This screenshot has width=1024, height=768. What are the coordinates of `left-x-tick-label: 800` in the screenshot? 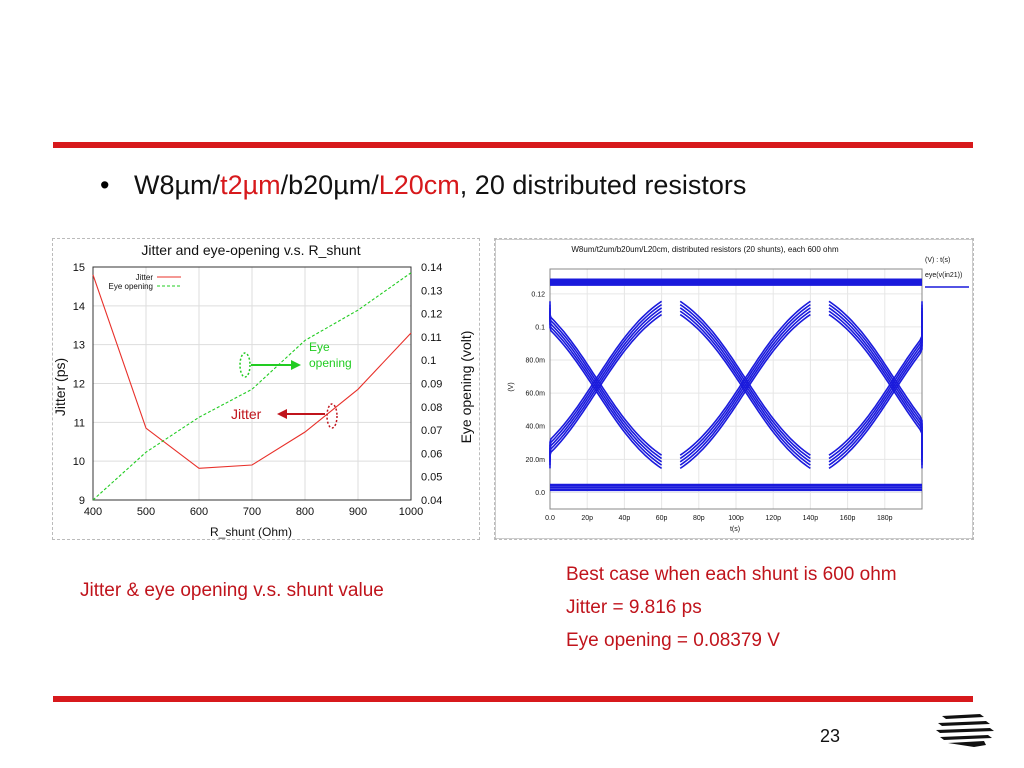 It's located at (305, 512).